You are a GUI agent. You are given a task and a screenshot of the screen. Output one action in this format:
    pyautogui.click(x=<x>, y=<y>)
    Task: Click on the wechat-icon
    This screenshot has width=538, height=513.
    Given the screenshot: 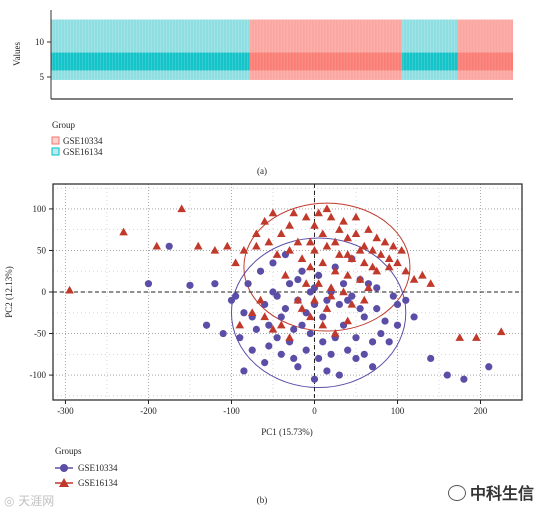 What is the action you would take?
    pyautogui.click(x=457, y=492)
    